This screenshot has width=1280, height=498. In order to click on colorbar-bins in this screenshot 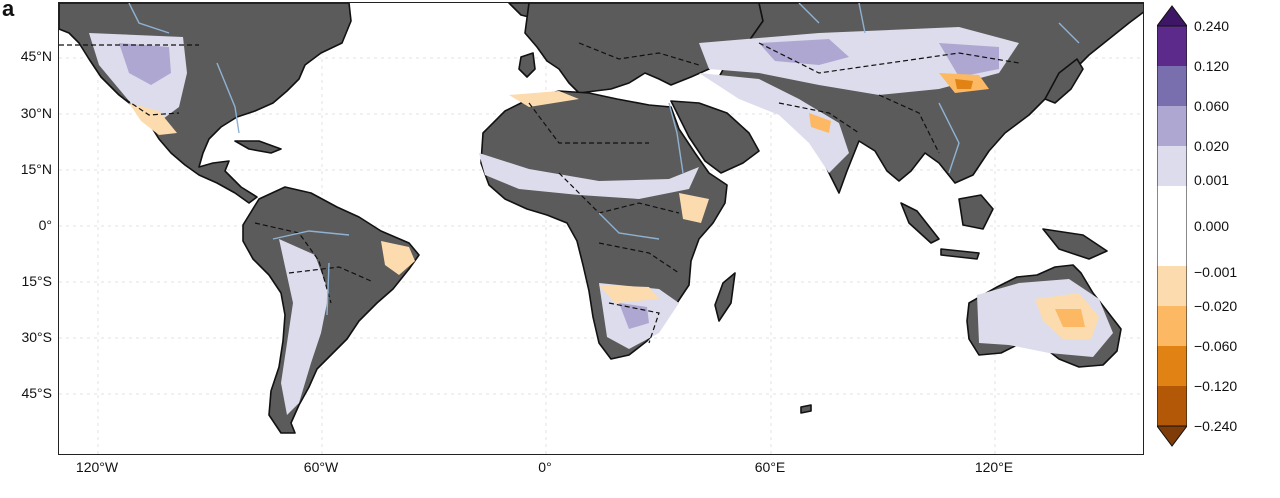, I will do `click(1172, 226)`.